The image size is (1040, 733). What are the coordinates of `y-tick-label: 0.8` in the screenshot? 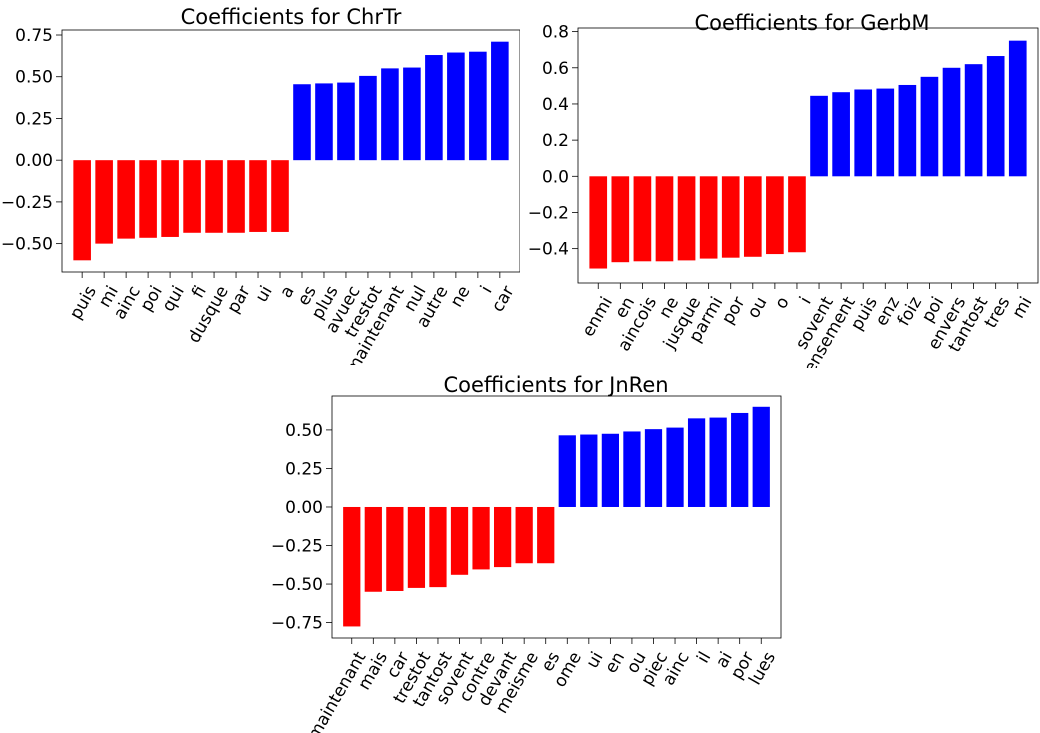 It's located at (555, 33).